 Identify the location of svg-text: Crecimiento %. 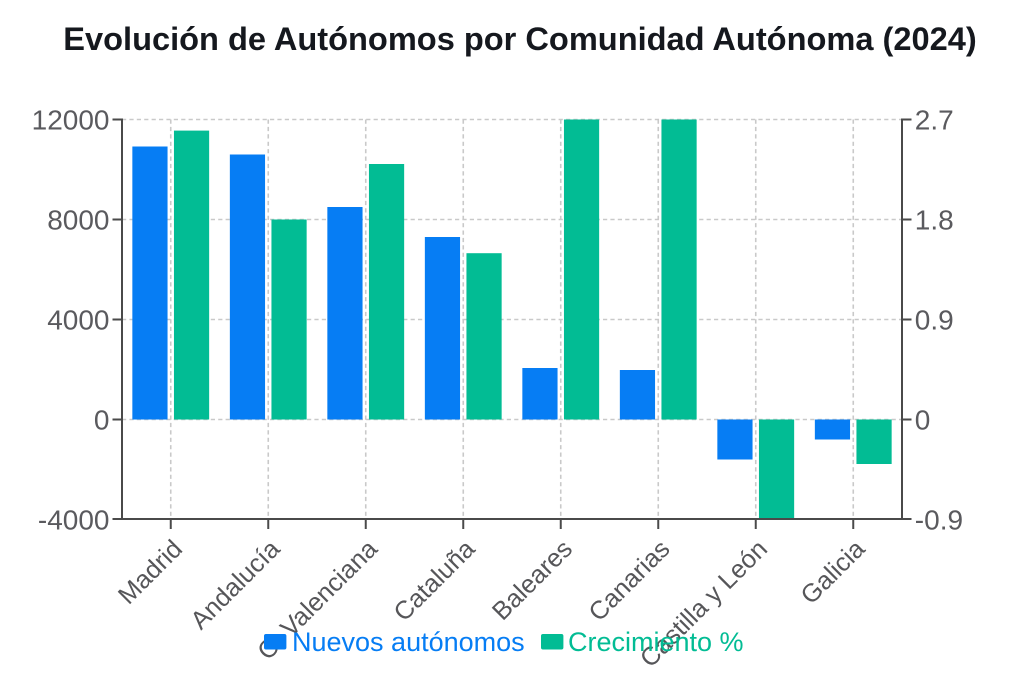
(656, 642).